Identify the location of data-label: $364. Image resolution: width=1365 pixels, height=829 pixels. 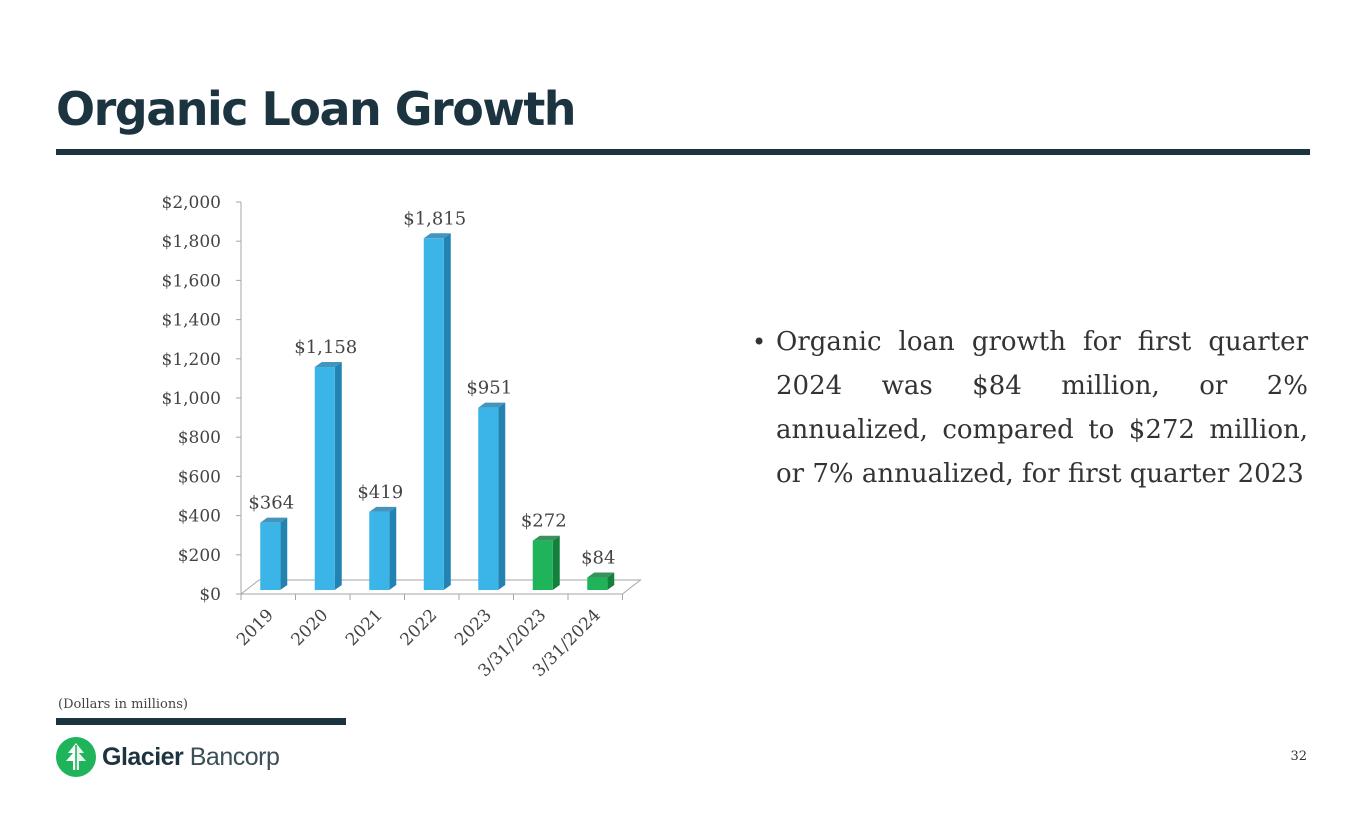
(271, 503).